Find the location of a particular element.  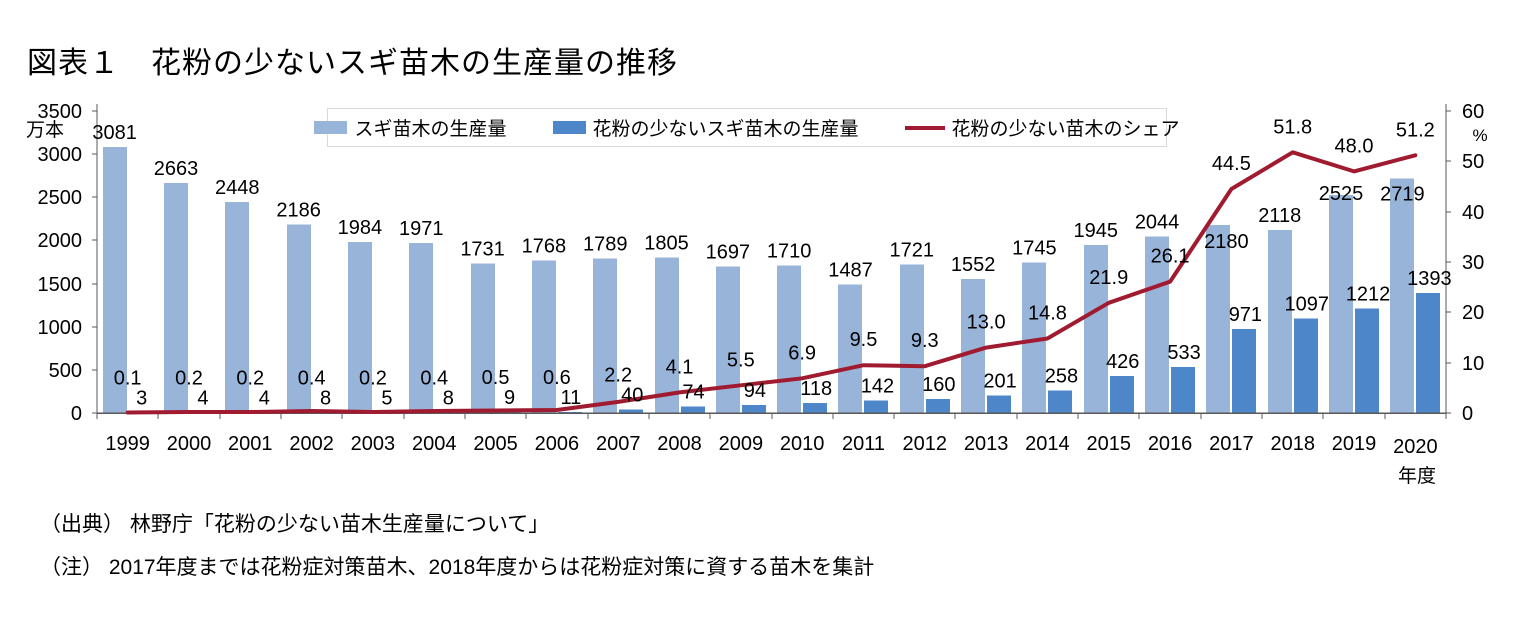

bar-sugi-2018 is located at coordinates (1280, 321).